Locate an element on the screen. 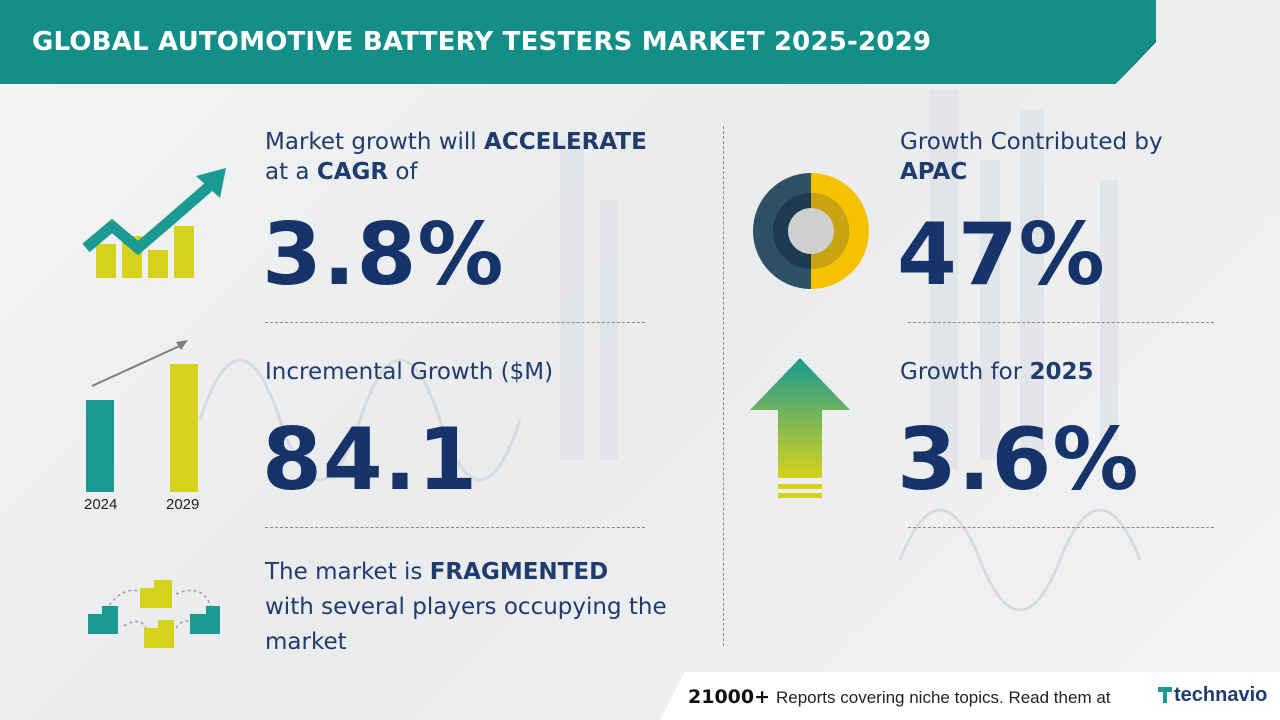 This screenshot has width=1280, height=720. up-arrow-icon is located at coordinates (800, 428).